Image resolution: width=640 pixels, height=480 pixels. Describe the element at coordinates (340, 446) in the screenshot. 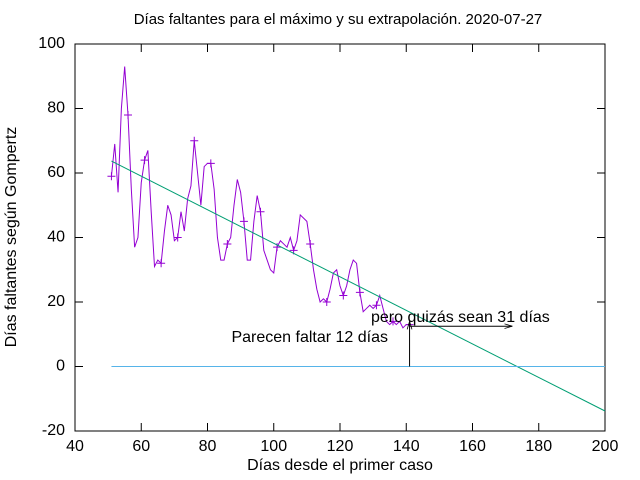

I see `x-tick-label: 120` at that location.